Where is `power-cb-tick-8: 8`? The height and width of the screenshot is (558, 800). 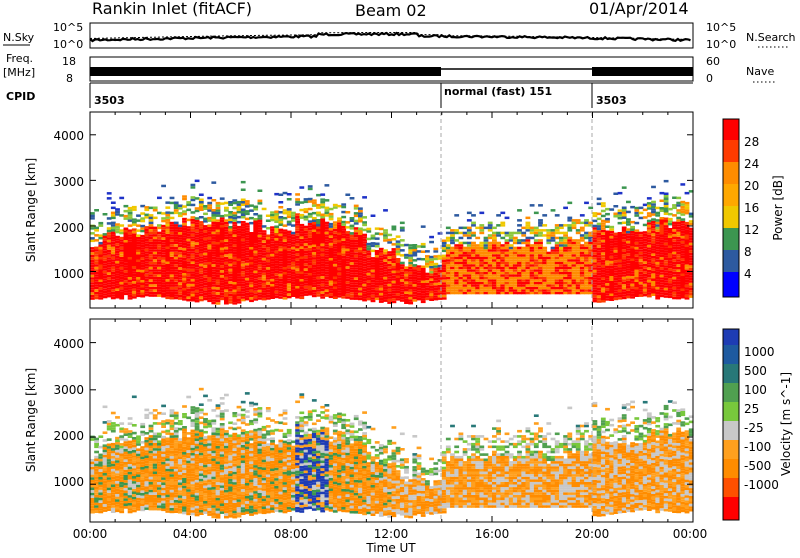 power-cb-tick-8: 8 is located at coordinates (748, 252).